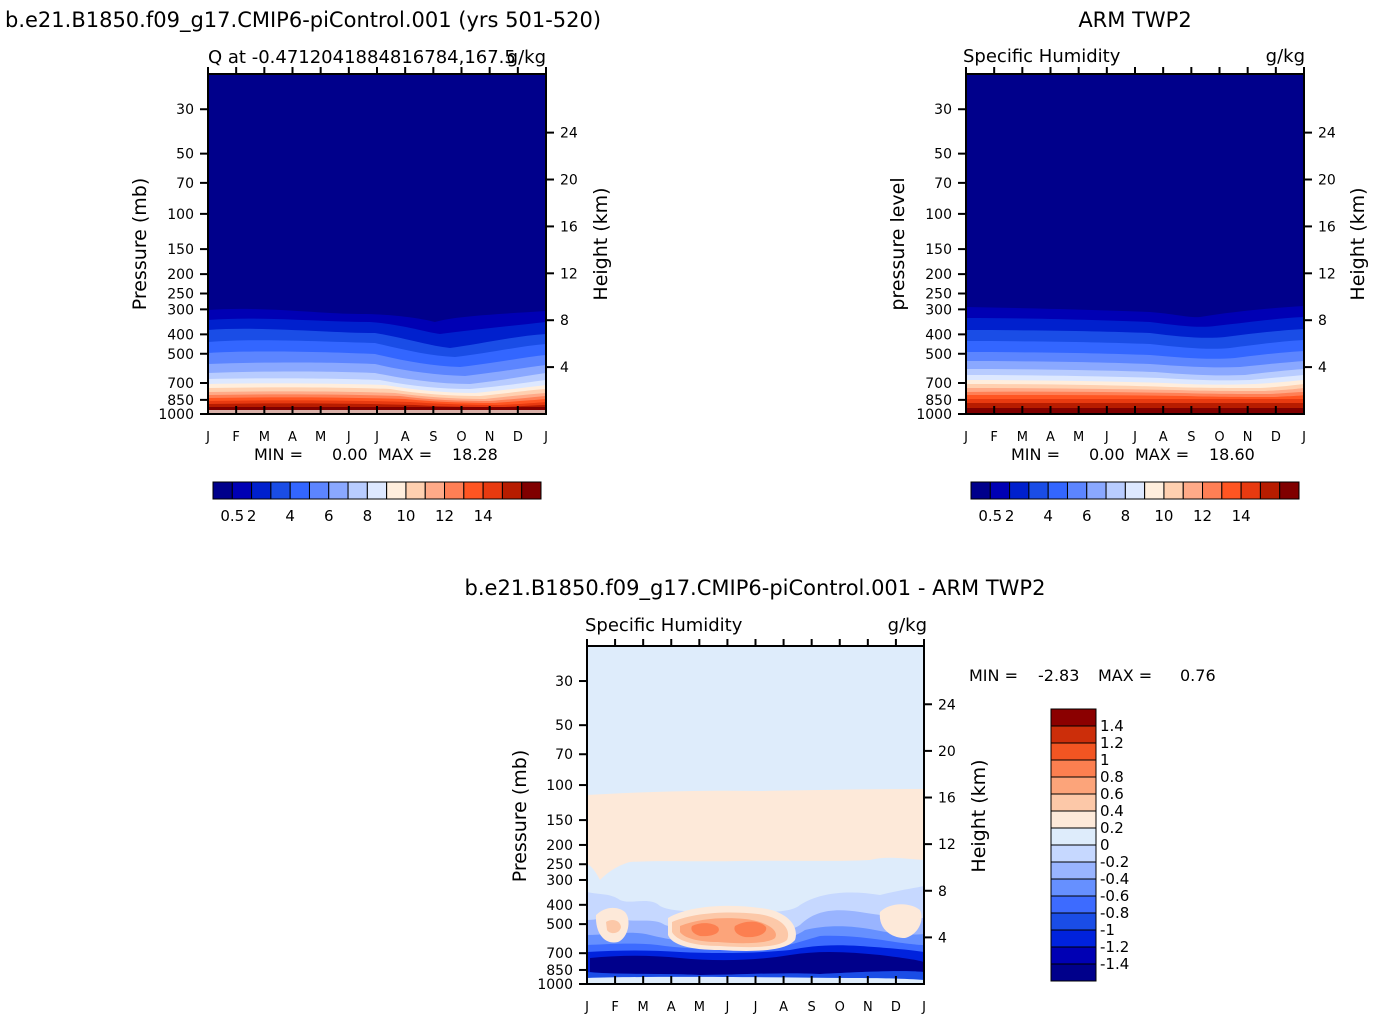 The image size is (1374, 1018). Describe the element at coordinates (993, 675) in the screenshot. I see `min-label: MIN =` at that location.